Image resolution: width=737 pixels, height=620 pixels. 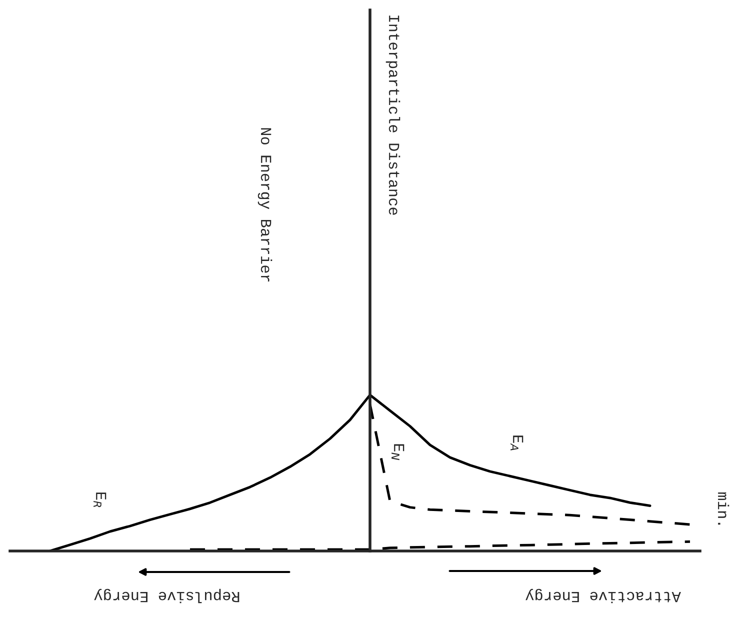 What do you see at coordinates (393, 115) in the screenshot?
I see `text: Interparticle Distance` at bounding box center [393, 115].